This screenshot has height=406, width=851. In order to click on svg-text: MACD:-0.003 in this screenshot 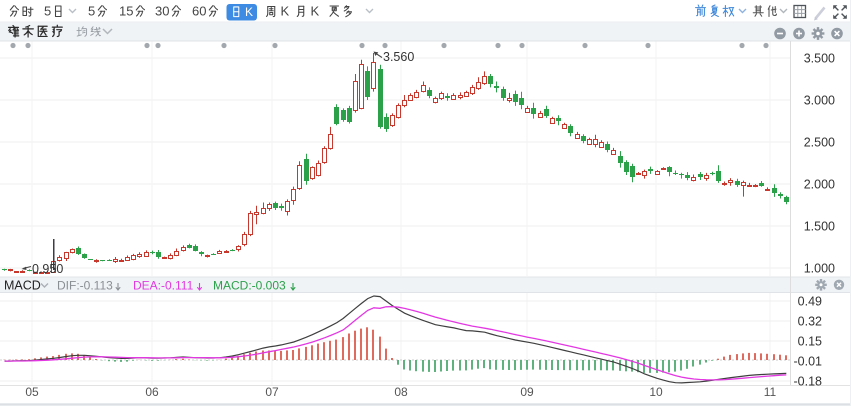, I will do `click(249, 286)`.